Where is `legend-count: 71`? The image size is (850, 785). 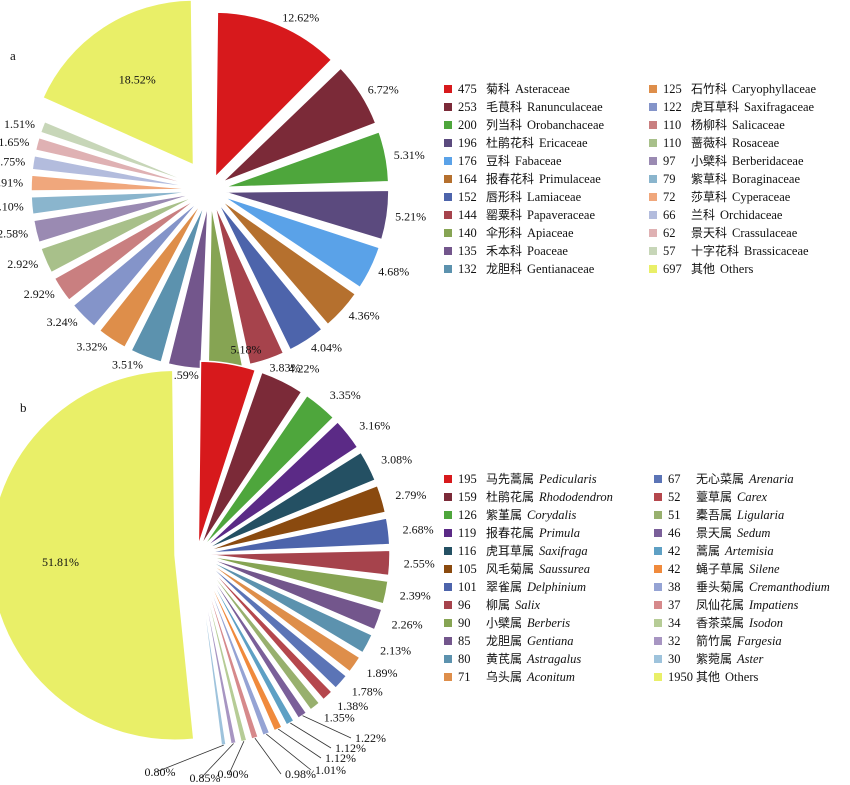
legend-count: 71 is located at coordinates (464, 677).